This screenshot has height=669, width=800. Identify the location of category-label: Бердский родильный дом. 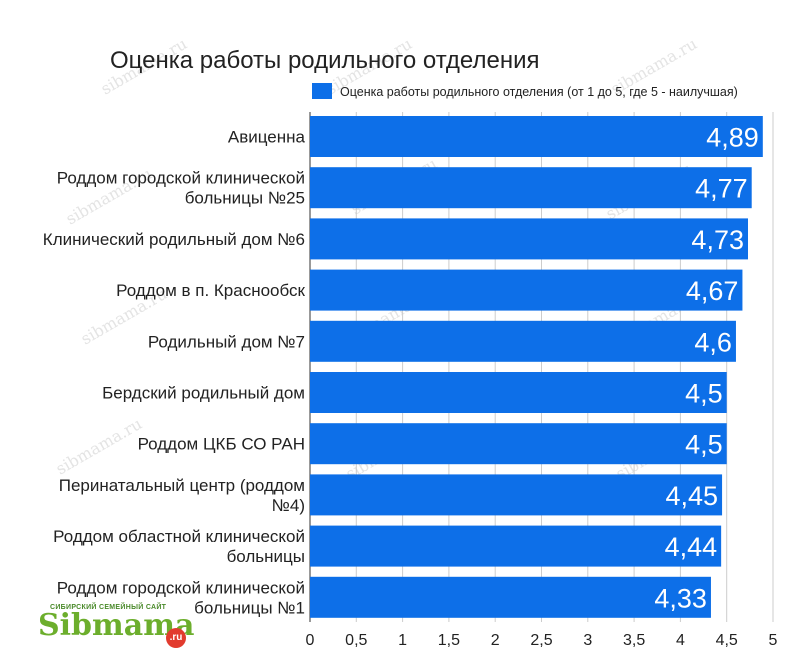
(203, 393).